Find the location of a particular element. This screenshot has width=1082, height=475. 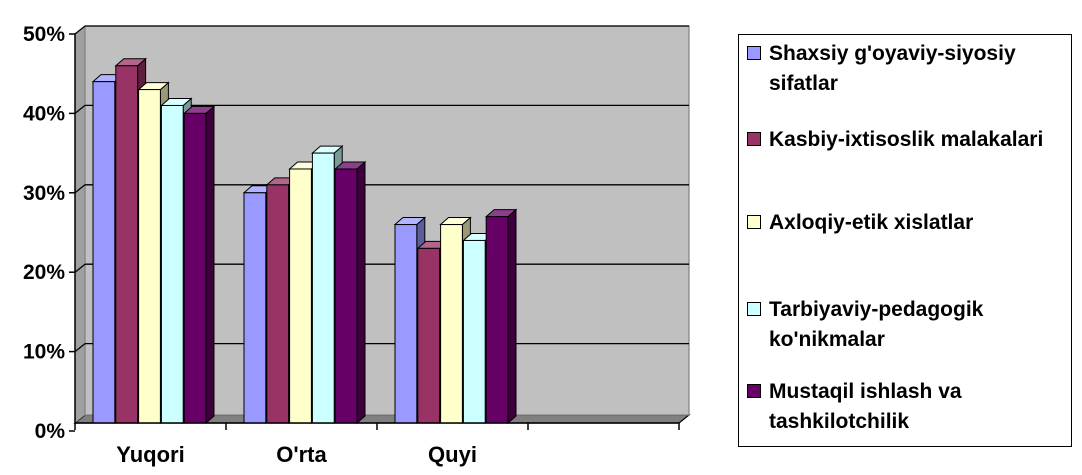

legend-label-4: Tarbiyaviy-pedagogik ko'nikmalar is located at coordinates (876, 324).